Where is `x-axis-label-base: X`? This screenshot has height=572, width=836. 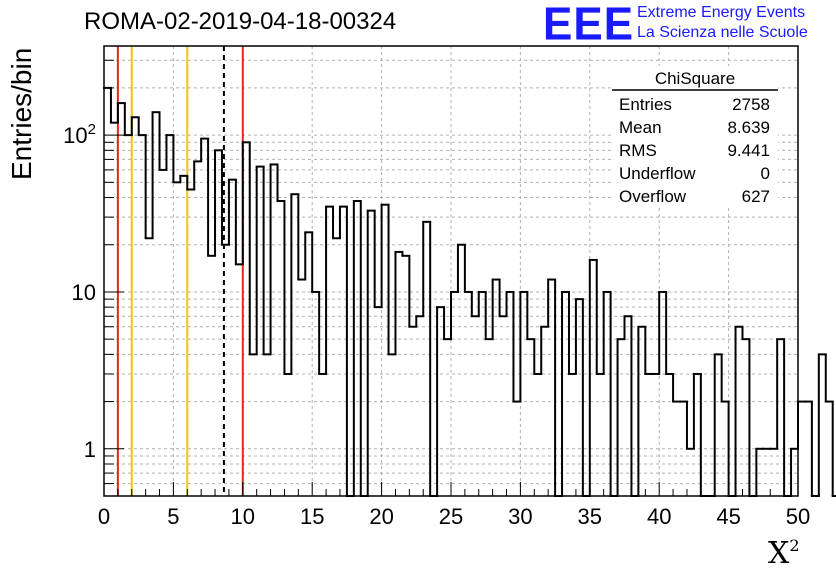
x-axis-label-base: X is located at coordinates (779, 553).